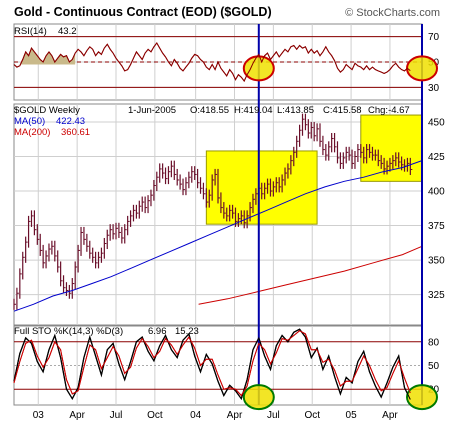  I want to click on sto-d-value: 15.23, so click(187, 331).